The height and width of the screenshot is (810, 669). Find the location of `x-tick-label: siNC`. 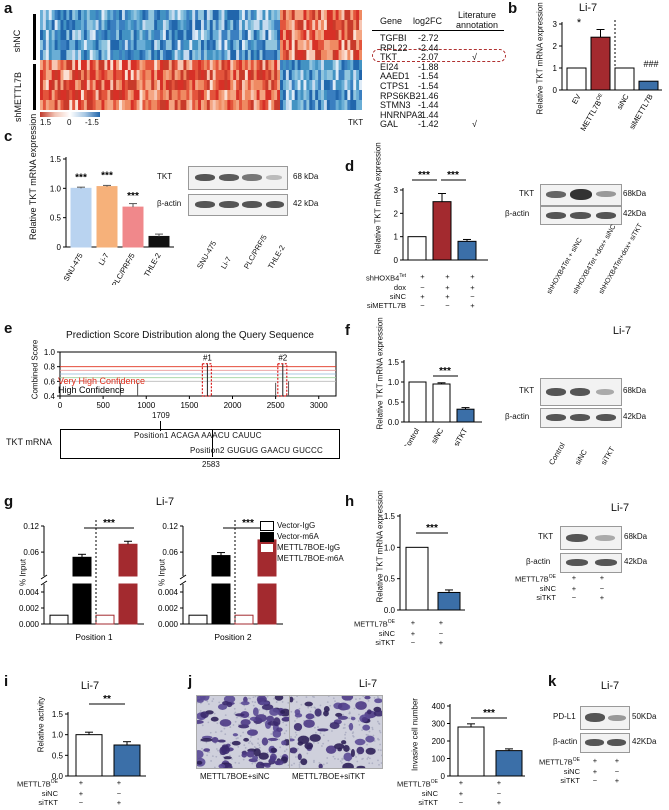

x-tick-label: siNC is located at coordinates (437, 435).